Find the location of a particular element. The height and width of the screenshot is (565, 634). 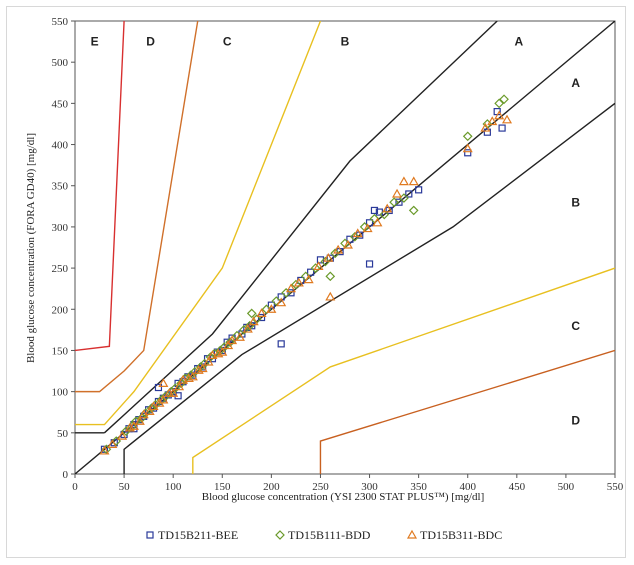

y-tick-label: 200 is located at coordinates (60, 310).